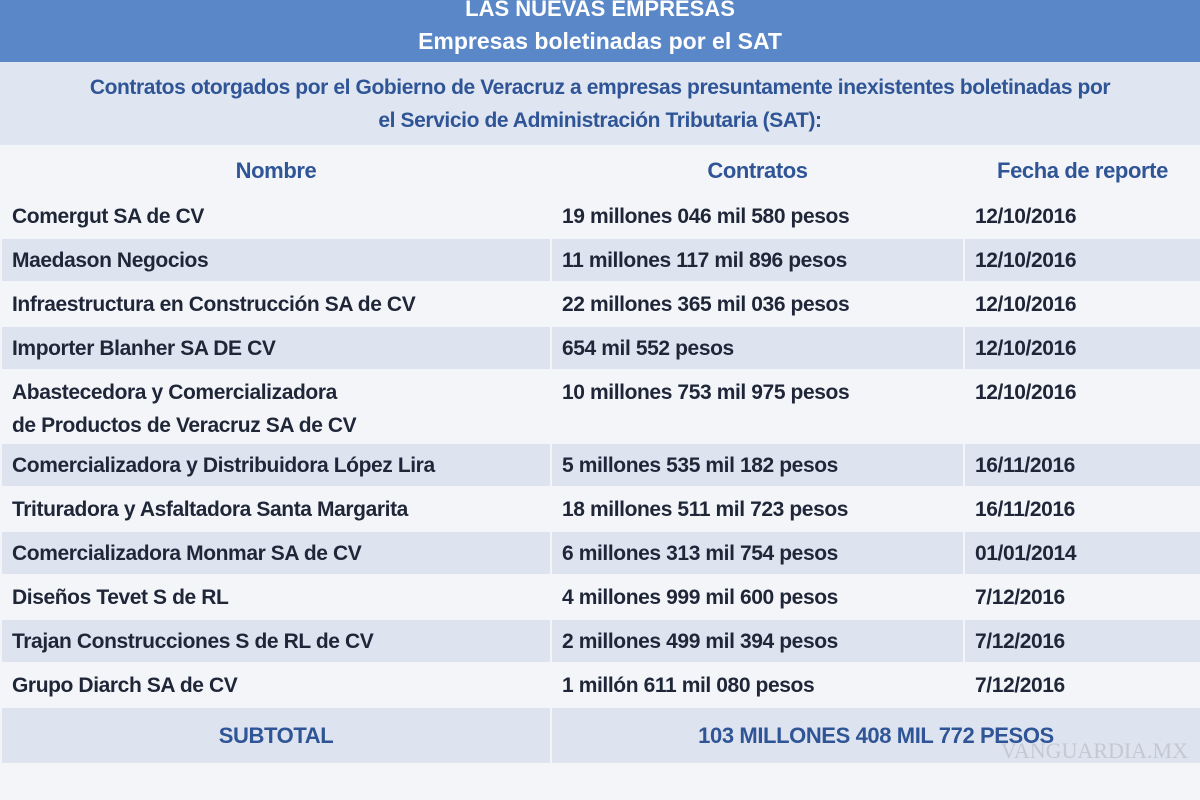  Describe the element at coordinates (757, 260) in the screenshot. I see `cell: 11 millones 117 mil 896 pesos` at that location.